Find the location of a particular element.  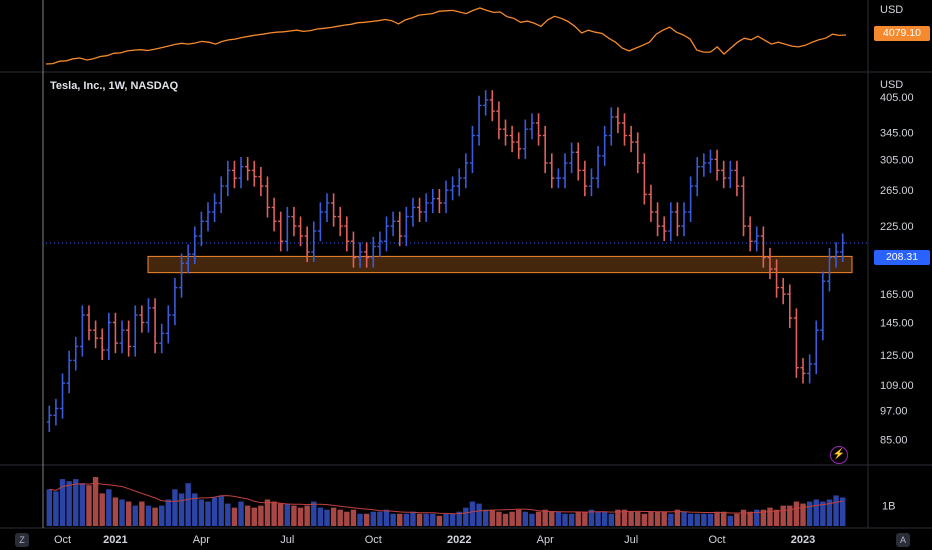

price-tick-label: 405.00 is located at coordinates (897, 98).